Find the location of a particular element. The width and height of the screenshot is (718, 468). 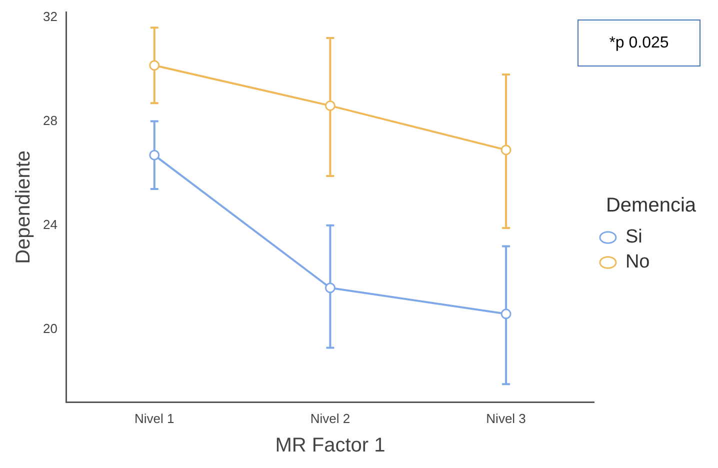

y-tick-label: 24 is located at coordinates (50, 224).